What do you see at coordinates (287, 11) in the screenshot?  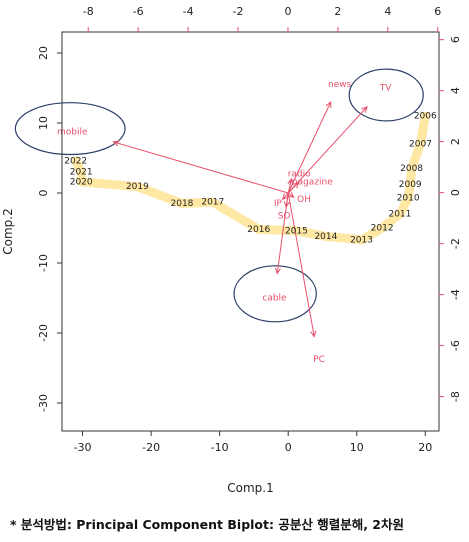 I see `top-tick-label-0: 0` at bounding box center [287, 11].